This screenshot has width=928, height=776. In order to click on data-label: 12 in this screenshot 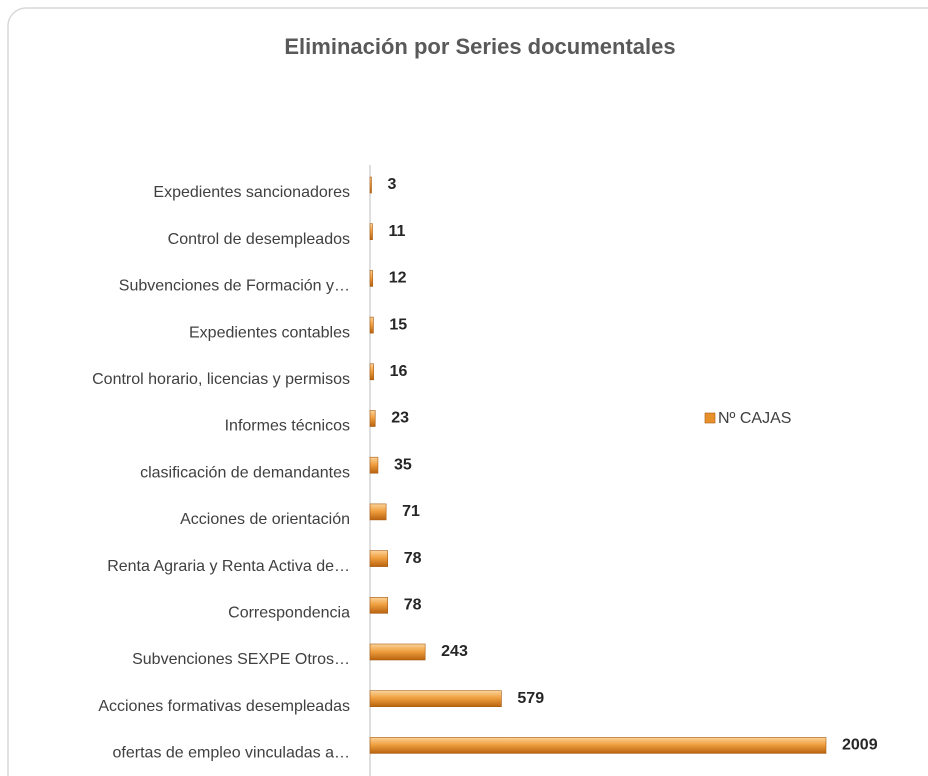, I will do `click(398, 278)`.